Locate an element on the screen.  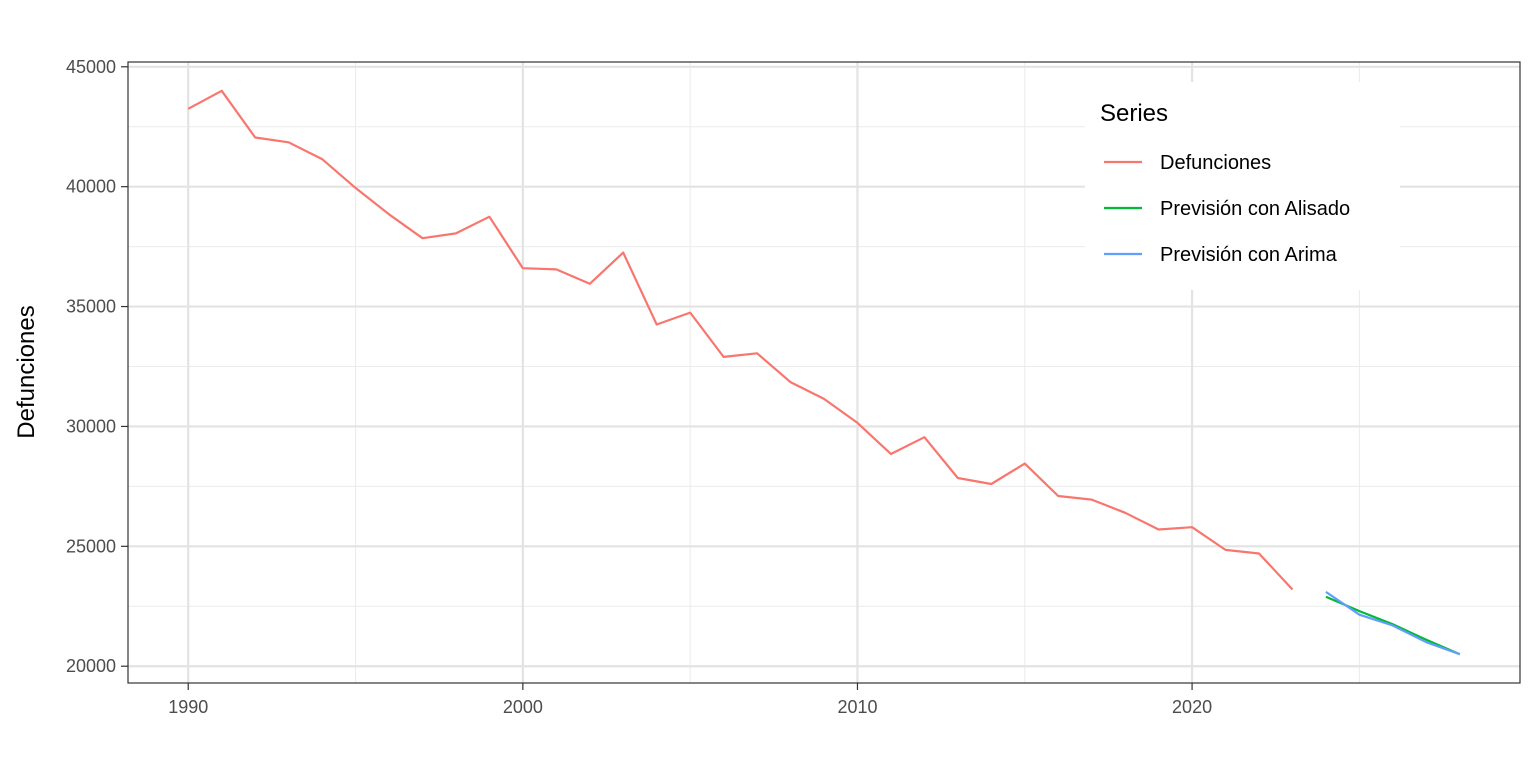
legend-label-1: Defunciones is located at coordinates (1215, 163).